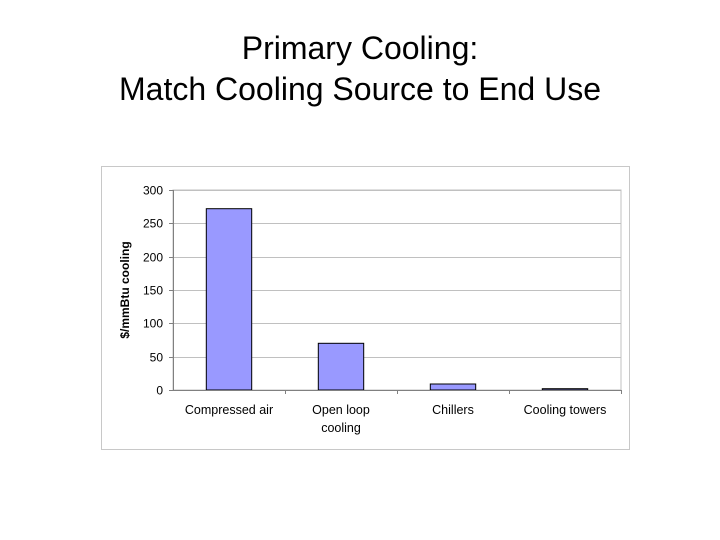 This screenshot has width=720, height=540. What do you see at coordinates (159, 391) in the screenshot?
I see `y-tick-label: 0` at bounding box center [159, 391].